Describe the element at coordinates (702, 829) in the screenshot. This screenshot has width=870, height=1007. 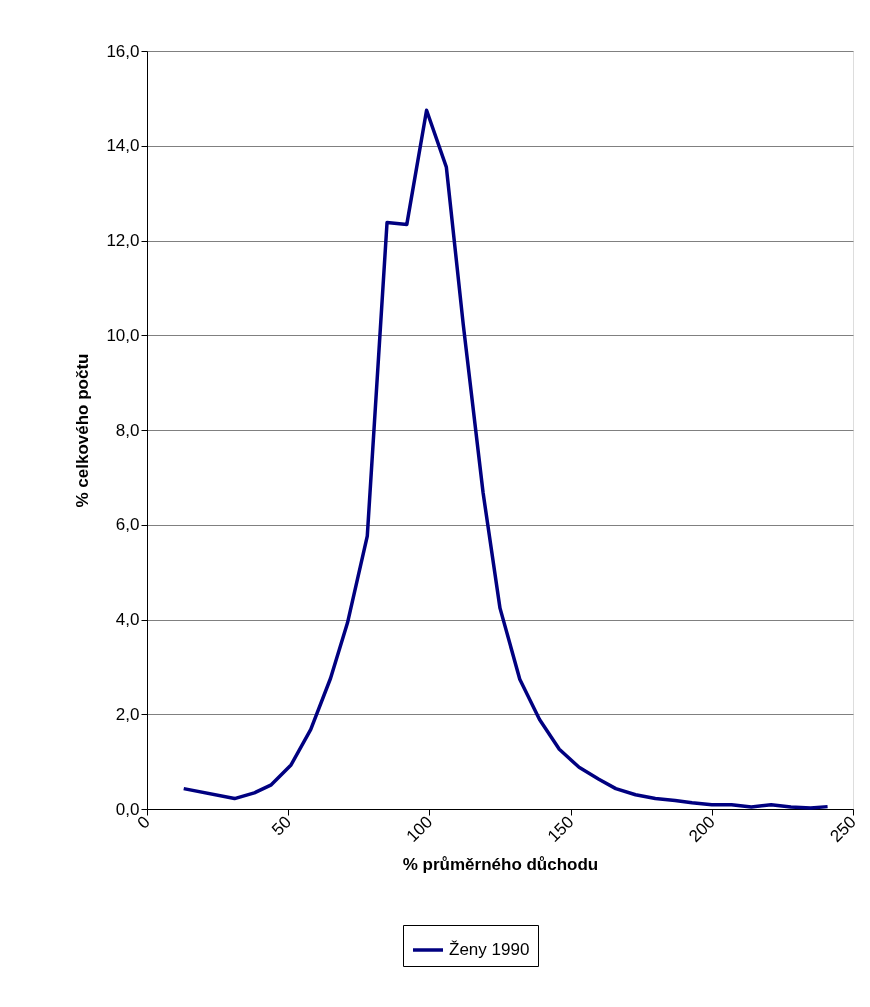
I see `x-tick-label: 200` at that location.